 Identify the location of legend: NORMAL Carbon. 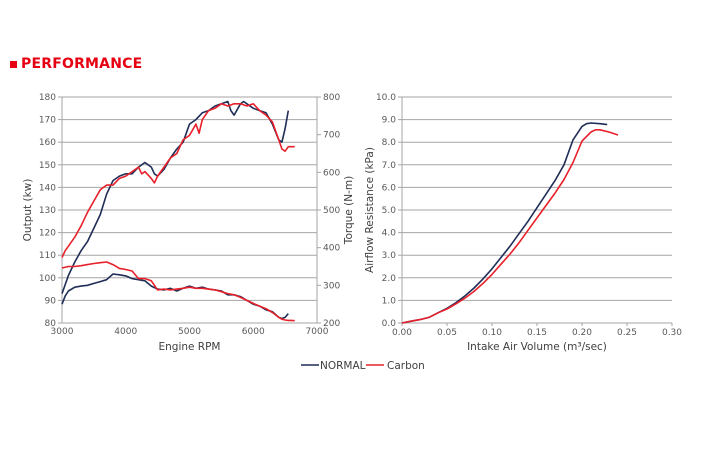
(363, 366).